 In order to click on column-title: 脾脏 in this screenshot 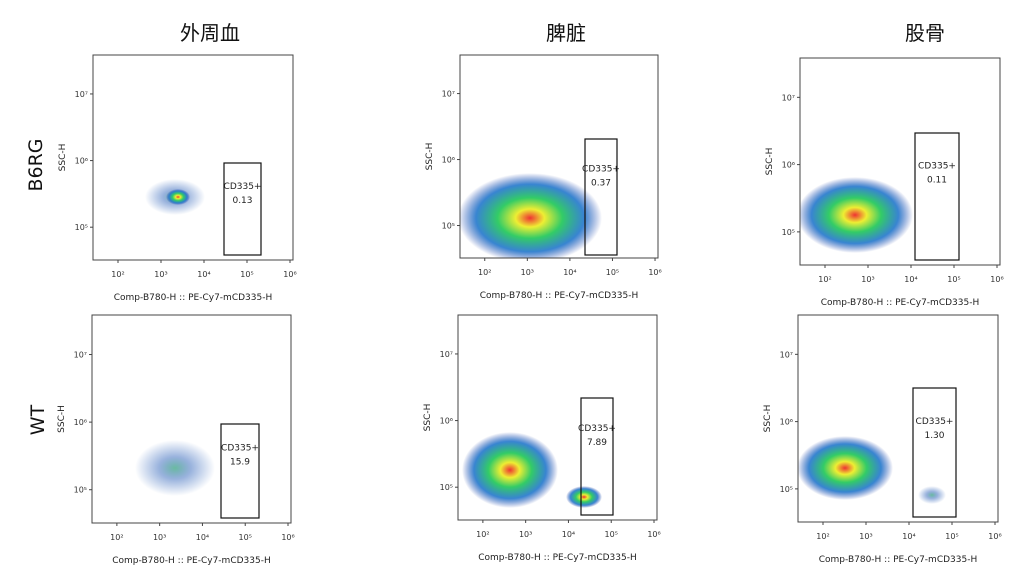, I will do `click(566, 33)`.